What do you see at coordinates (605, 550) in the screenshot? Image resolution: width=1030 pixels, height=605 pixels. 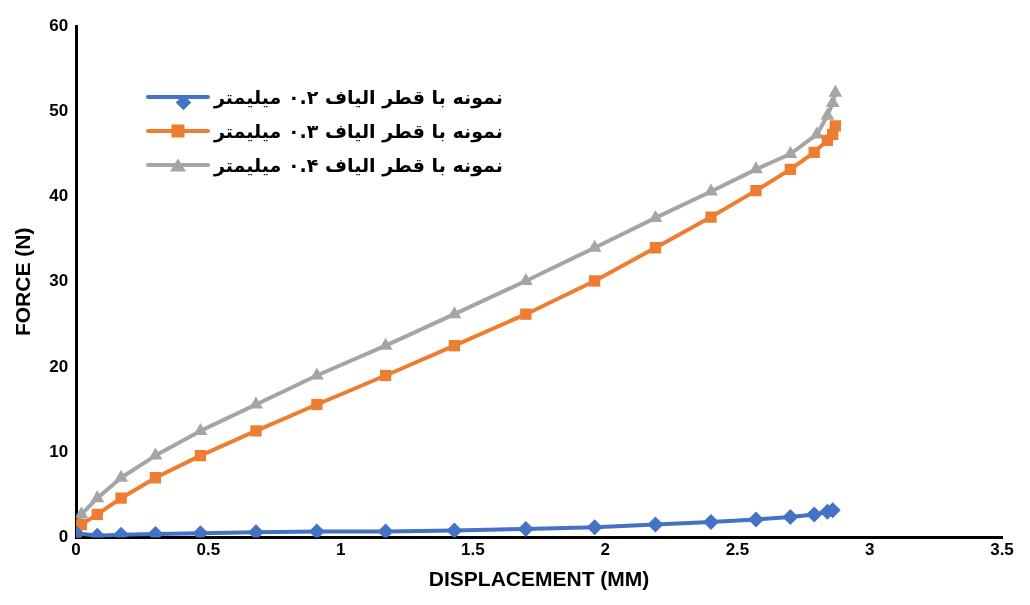 I see `x-tick-label: 2` at bounding box center [605, 550].